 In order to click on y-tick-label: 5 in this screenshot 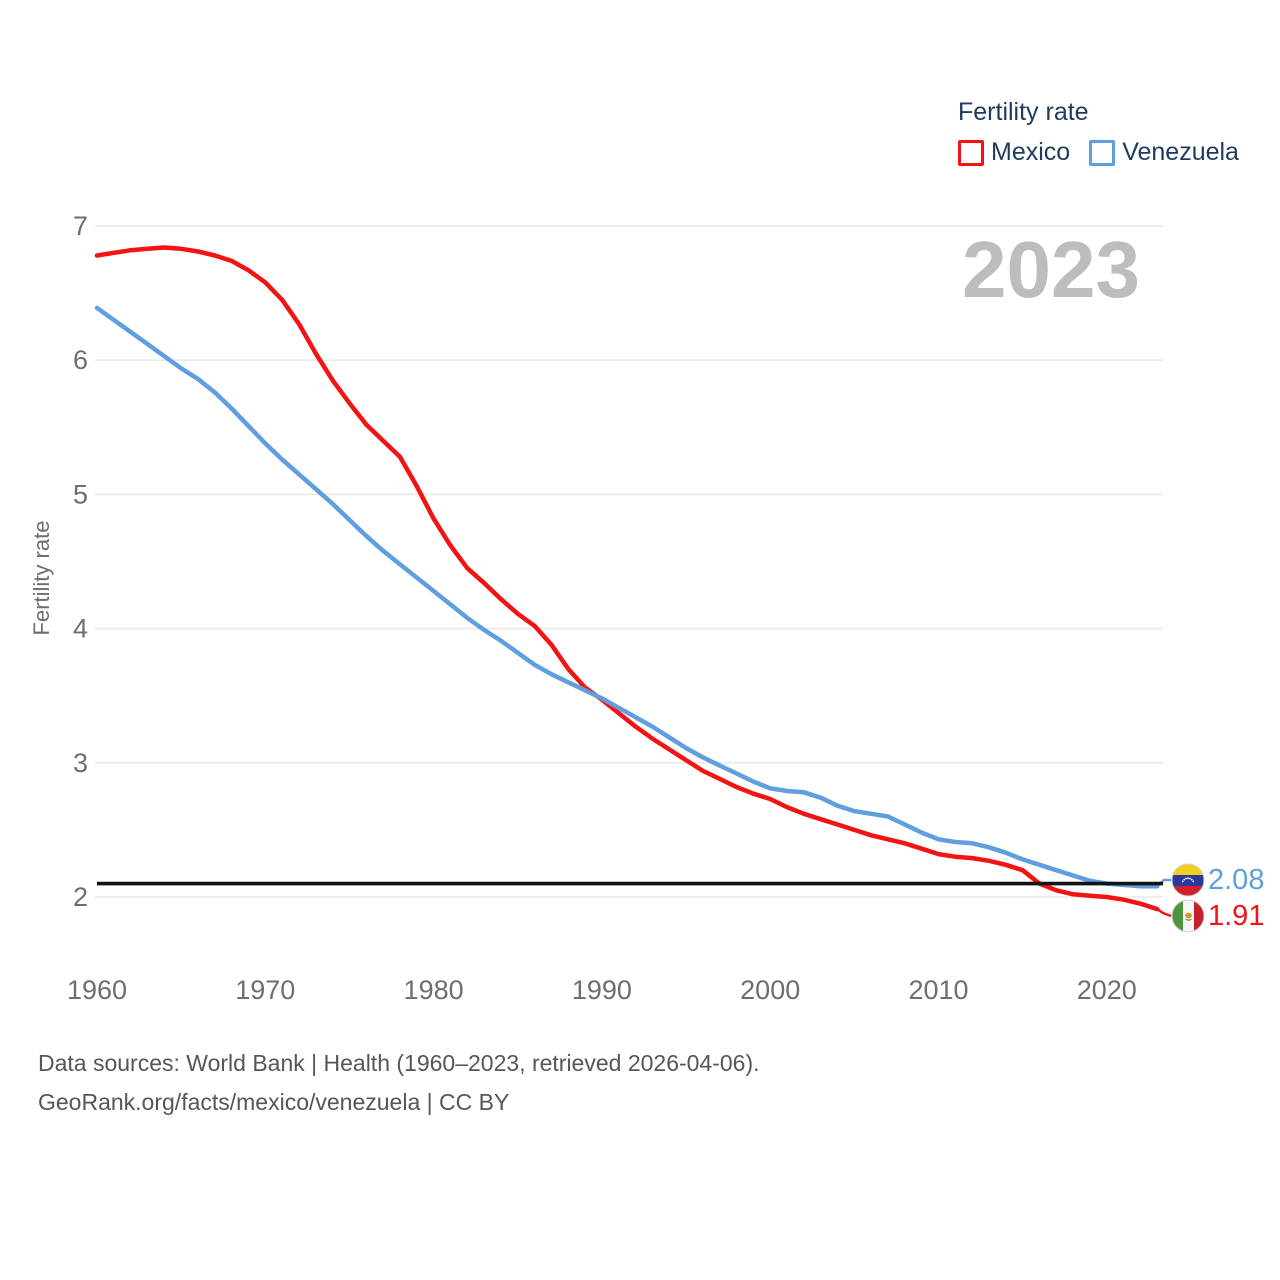, I will do `click(80, 494)`.